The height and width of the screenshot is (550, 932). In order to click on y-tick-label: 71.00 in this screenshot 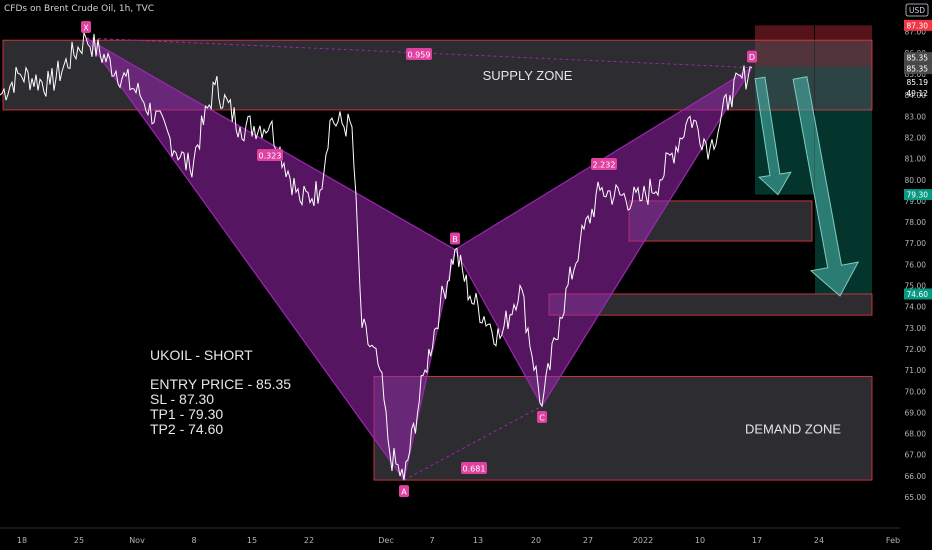, I will do `click(916, 370)`.